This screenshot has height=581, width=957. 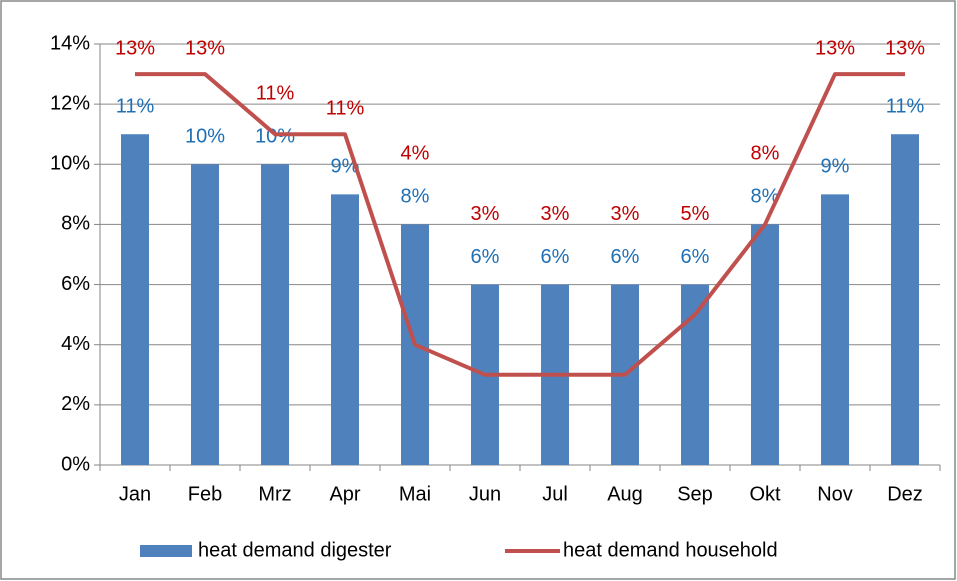 I want to click on y-tick-label: 12%, so click(x=70, y=103).